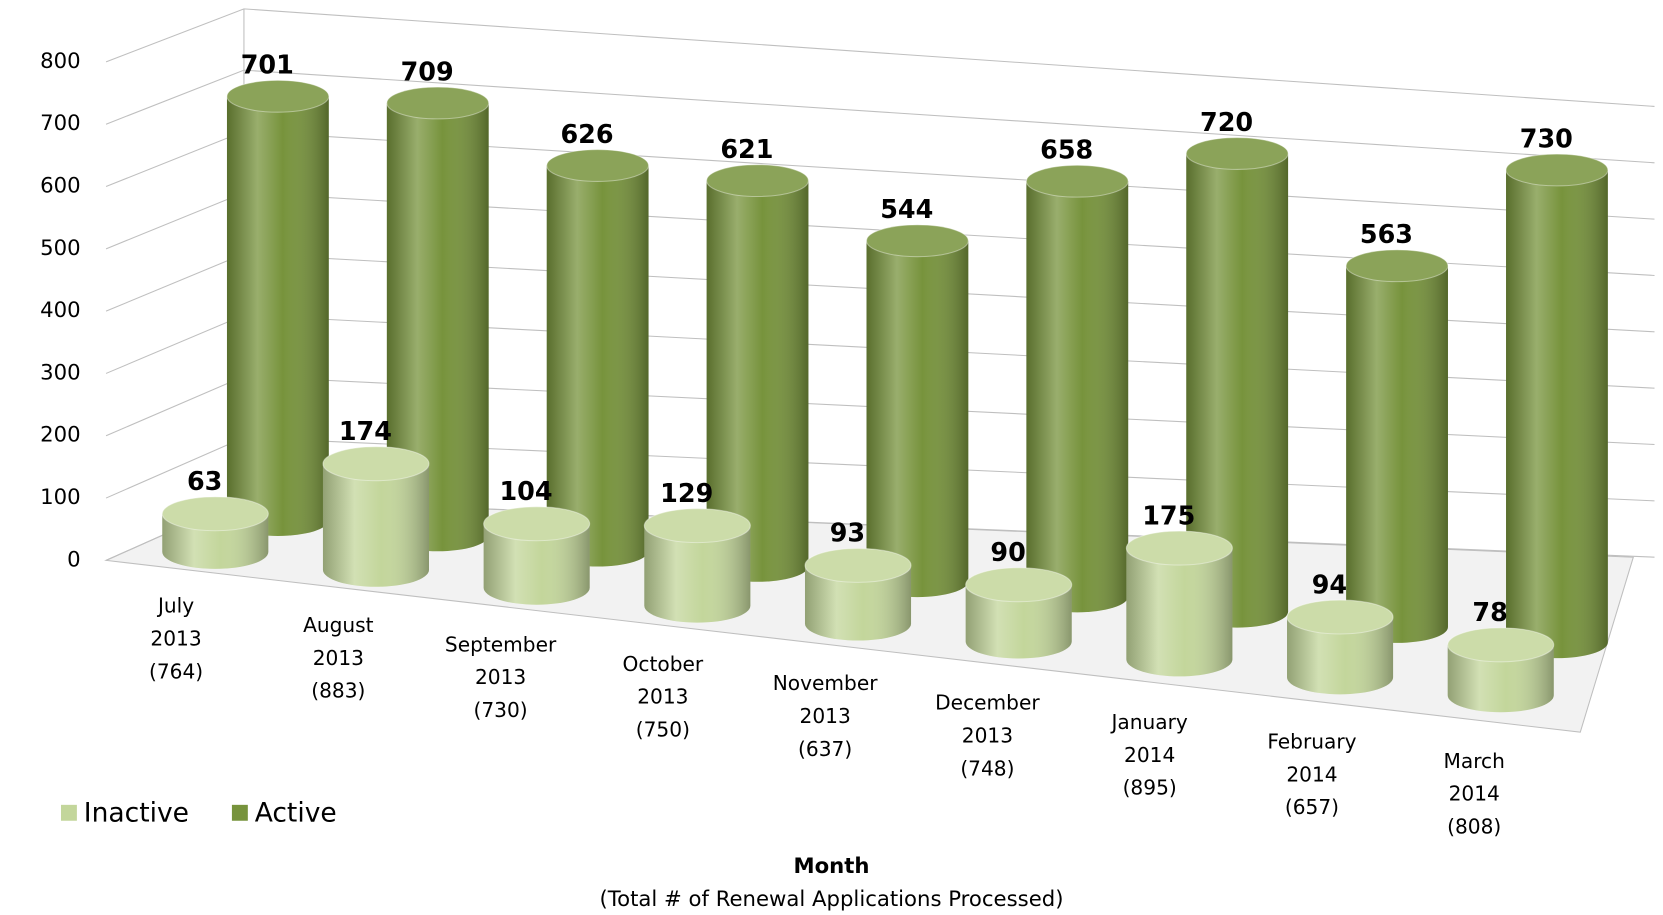 This screenshot has height=915, width=1663. What do you see at coordinates (176, 671) in the screenshot?
I see `x-tick-label: (764)` at bounding box center [176, 671].